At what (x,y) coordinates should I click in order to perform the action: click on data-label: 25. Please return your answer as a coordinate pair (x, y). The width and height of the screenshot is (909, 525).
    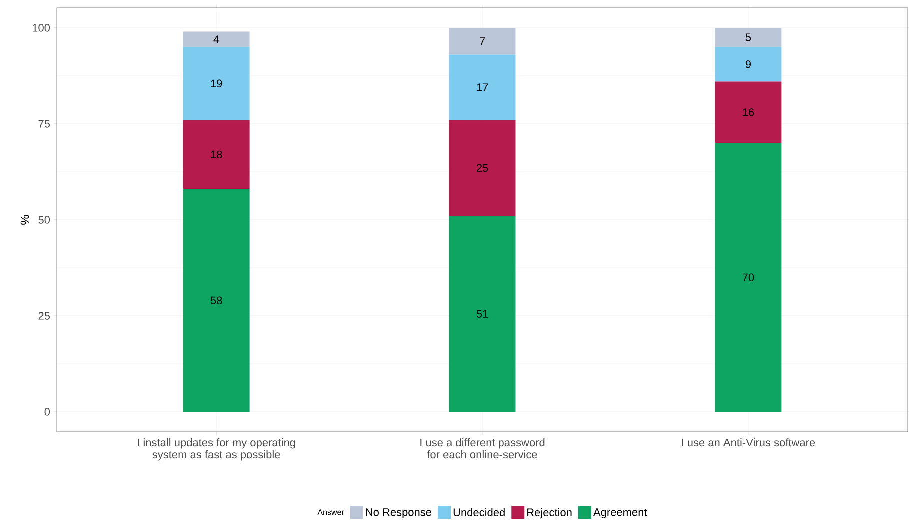
    Looking at the image, I should click on (482, 168).